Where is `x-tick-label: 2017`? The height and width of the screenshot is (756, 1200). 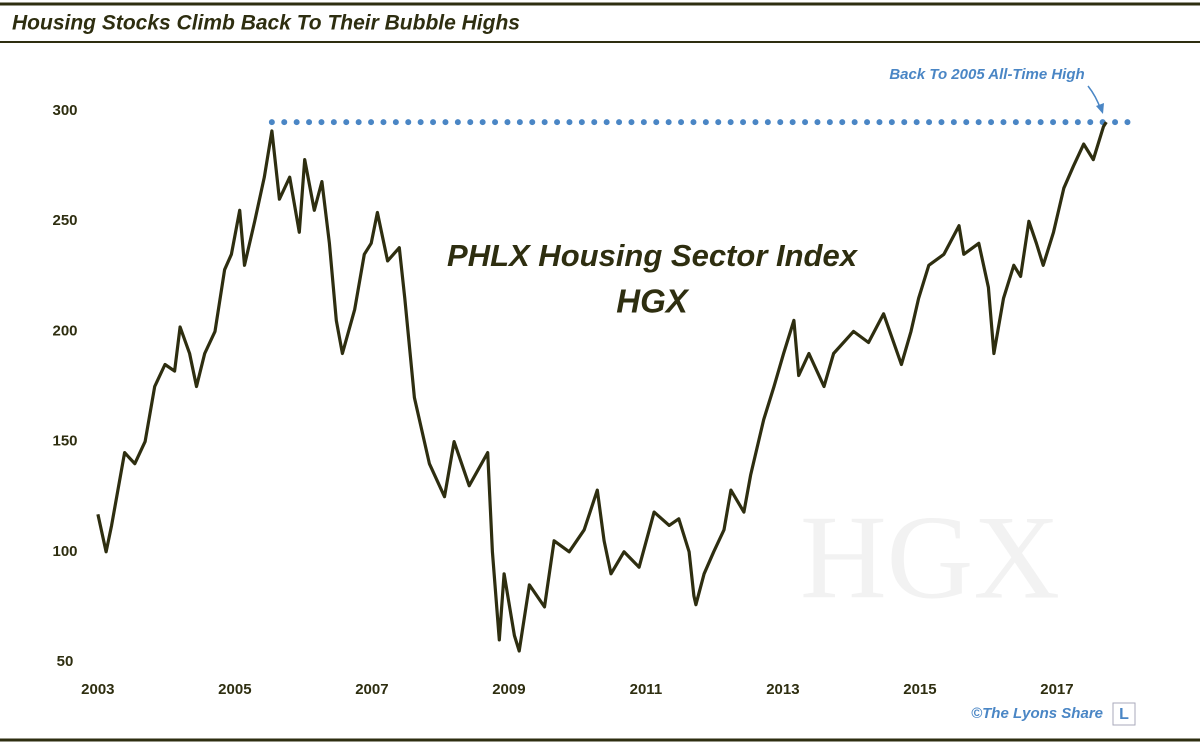 x-tick-label: 2017 is located at coordinates (1056, 689).